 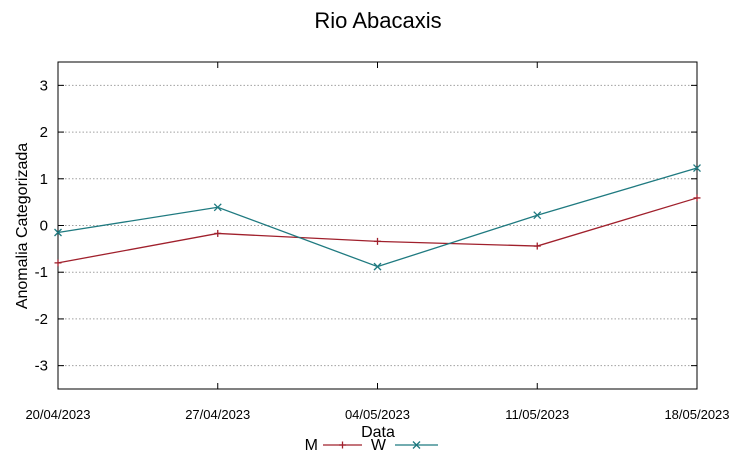 What do you see at coordinates (342, 445) in the screenshot?
I see `legend-marker-m` at bounding box center [342, 445].